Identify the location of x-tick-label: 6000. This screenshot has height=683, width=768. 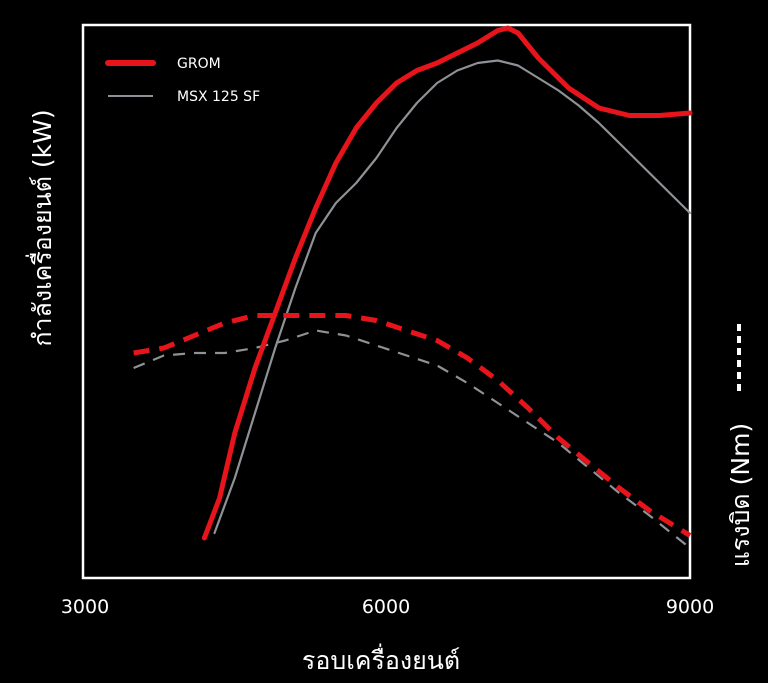
(386, 607).